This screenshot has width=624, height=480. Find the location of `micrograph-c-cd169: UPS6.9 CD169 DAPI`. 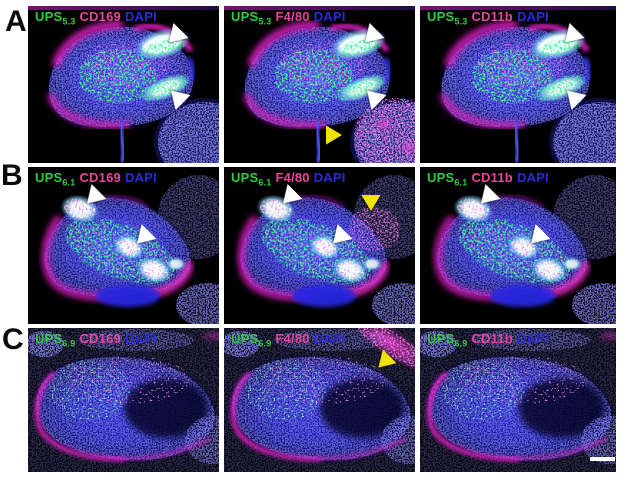

micrograph-c-cd169: UPS6.9 CD169 DAPI is located at coordinates (123, 400).